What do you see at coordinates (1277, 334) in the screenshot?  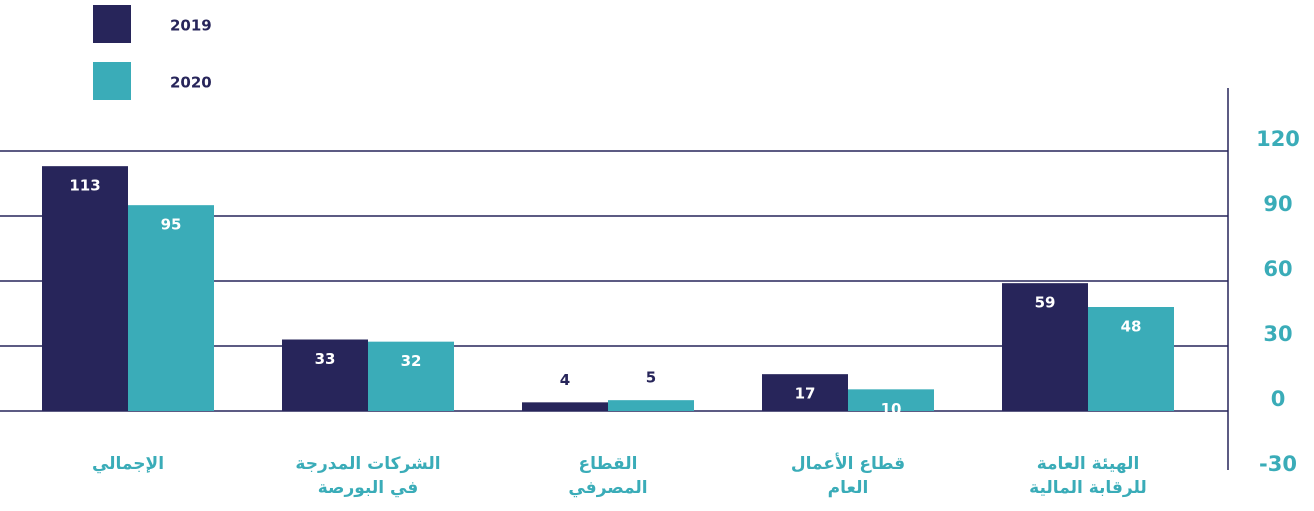 I see `y-tick-label: 30` at bounding box center [1277, 334].